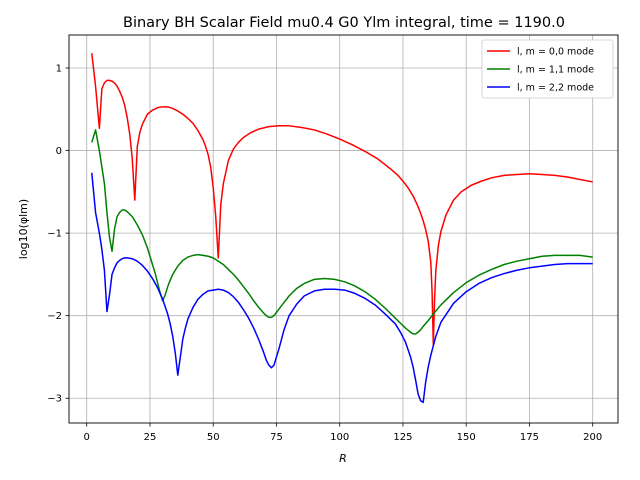  I want to click on y-tick-label: −1, so click(54, 234).